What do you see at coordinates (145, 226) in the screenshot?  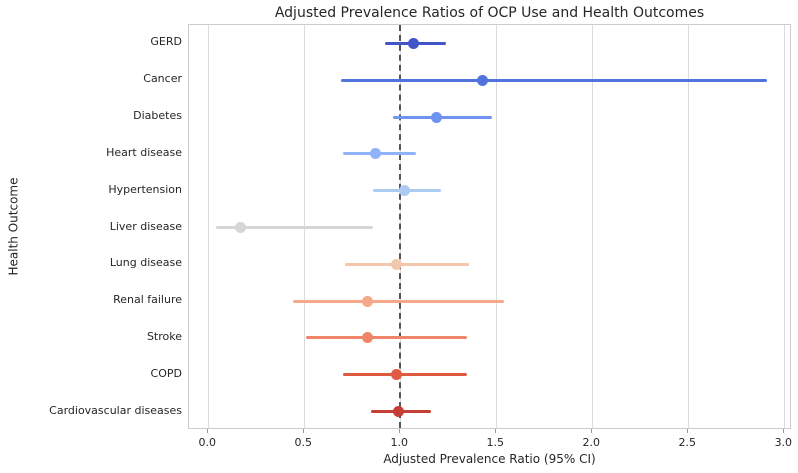 I see `y-tick-label: Liver disease` at bounding box center [145, 226].